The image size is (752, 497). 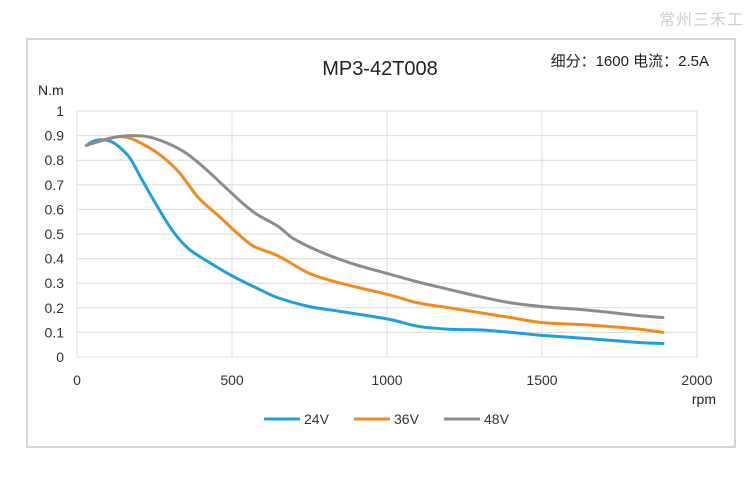 I want to click on x-tick-labels: 0 500 1000 1500 2000, so click(x=393, y=380).